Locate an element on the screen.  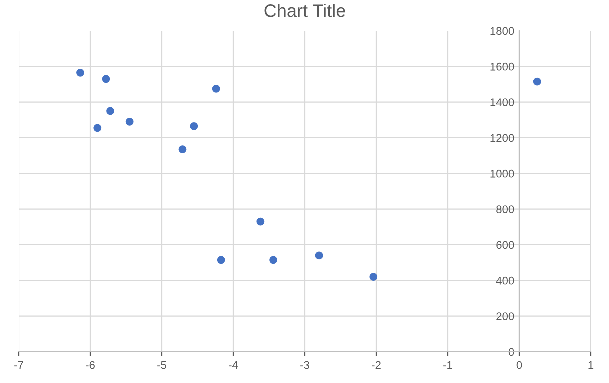
y-tick-label: 400 is located at coordinates (505, 280).